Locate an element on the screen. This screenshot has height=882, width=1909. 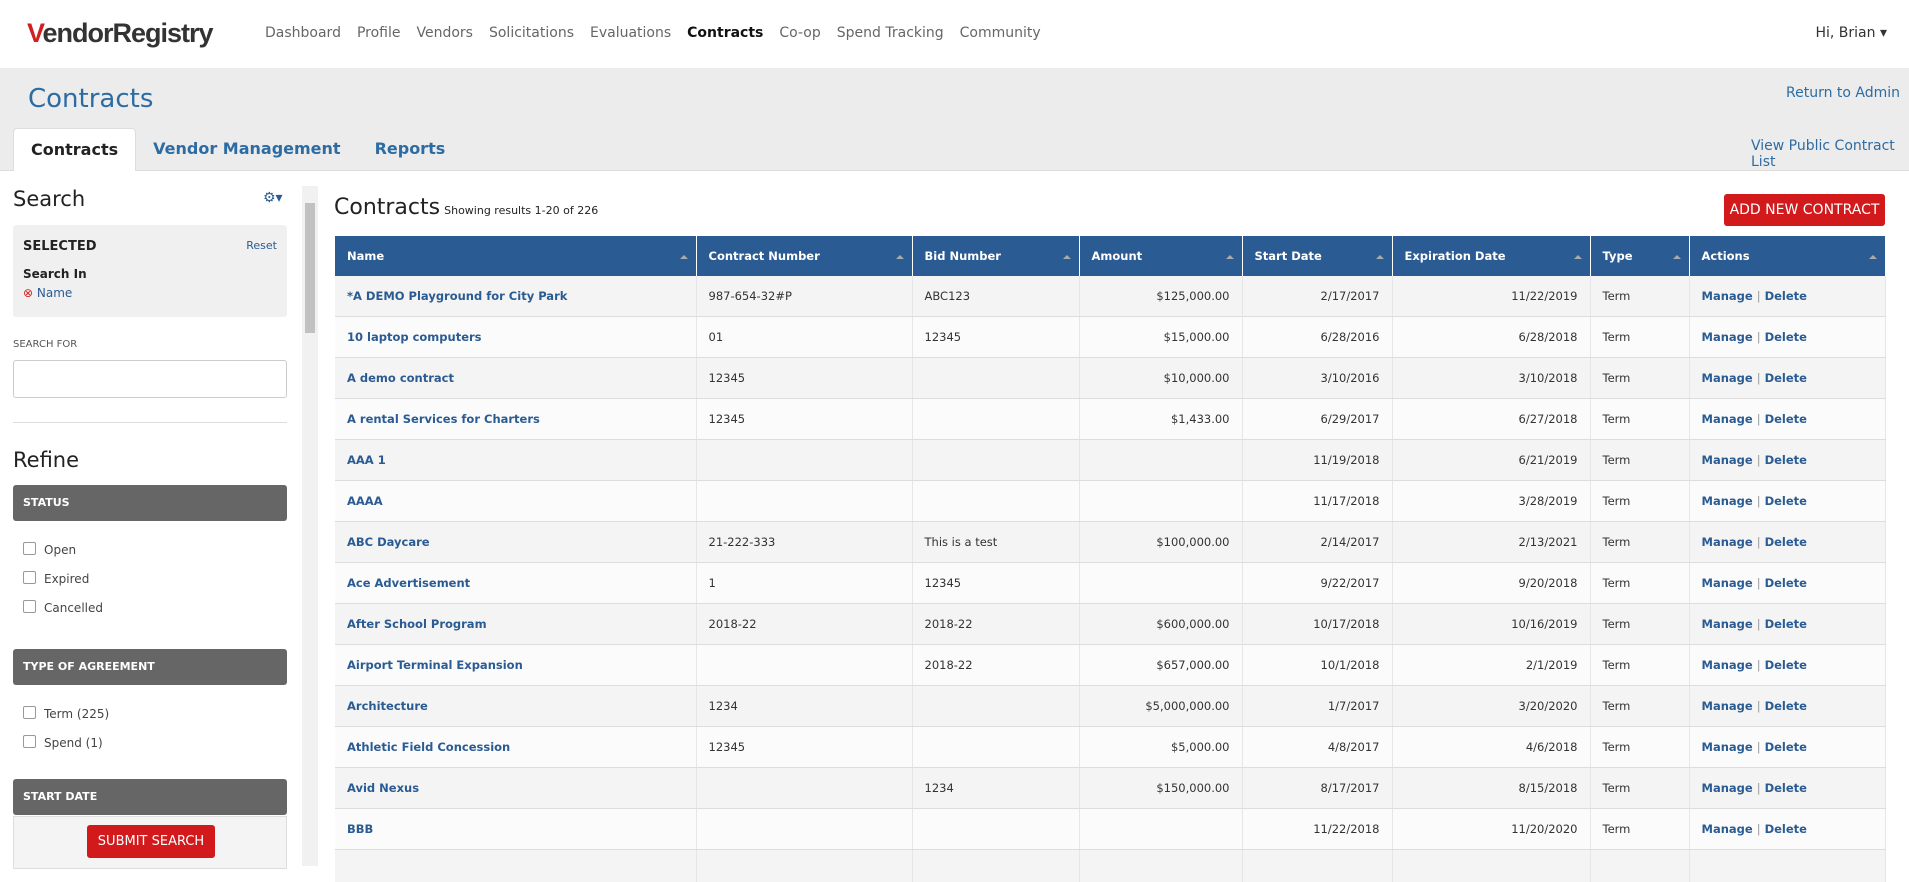
nav-link: Vendors is located at coordinates (444, 33).